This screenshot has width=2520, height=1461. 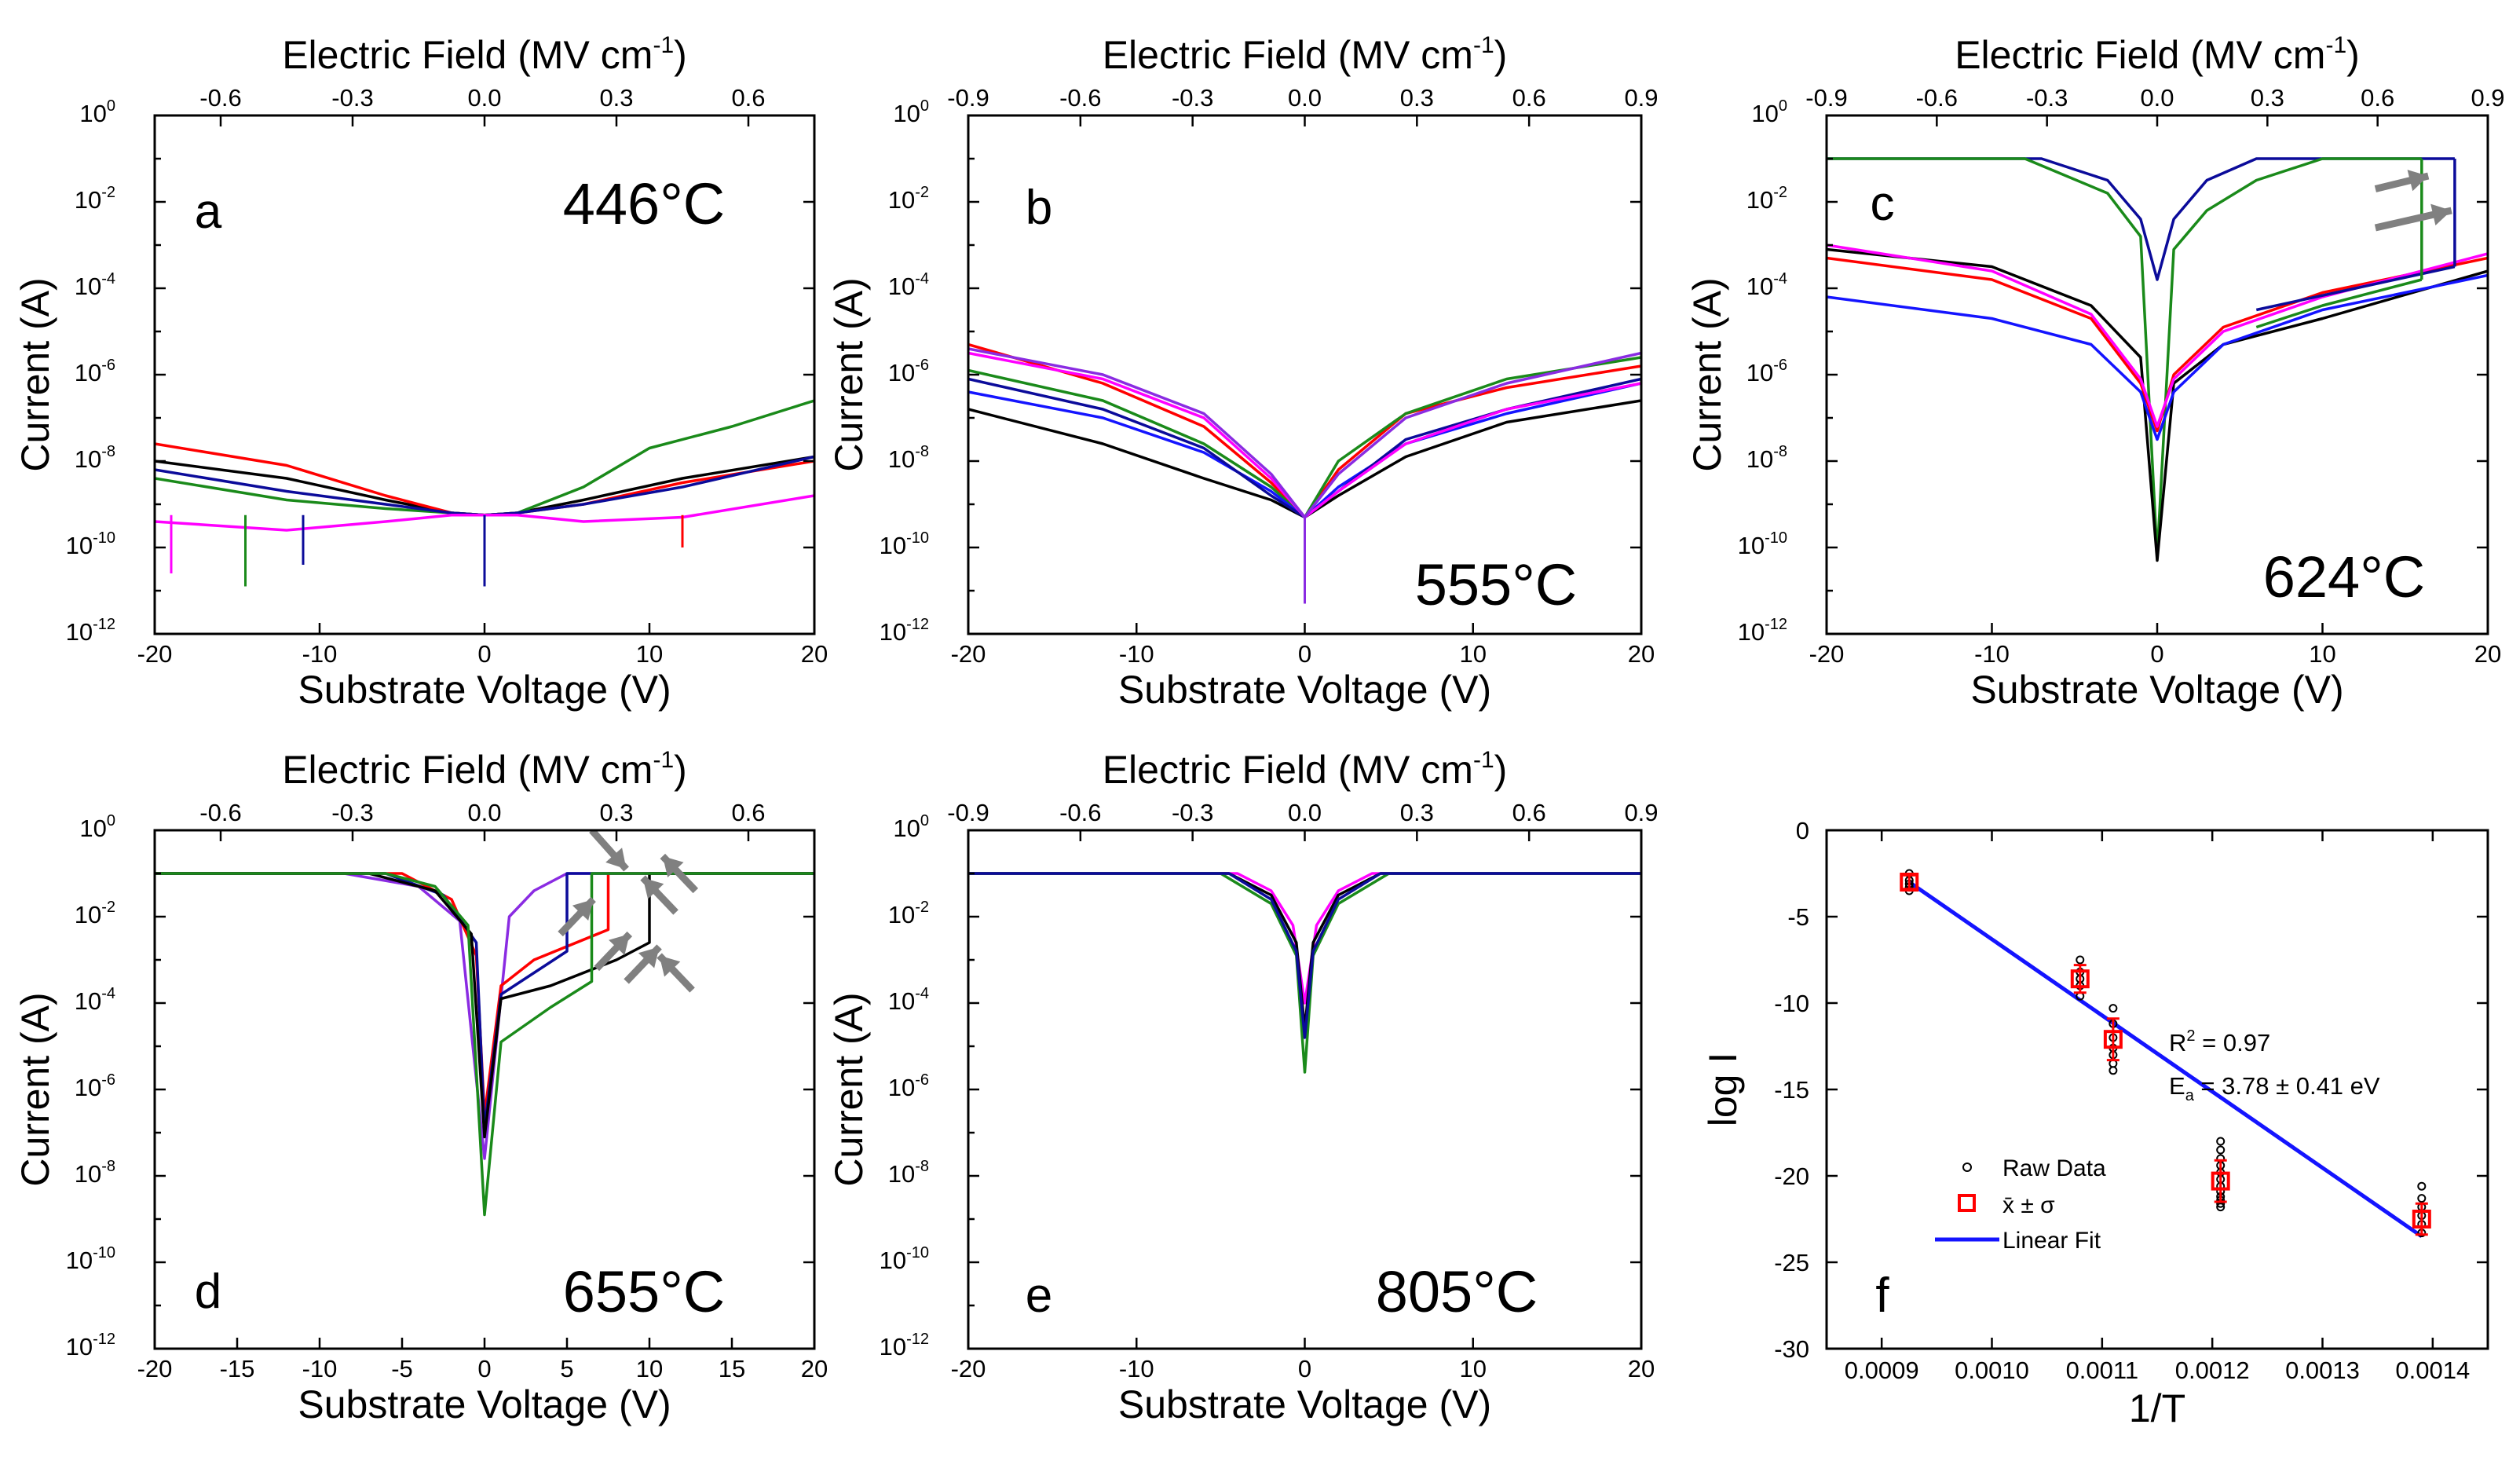 I want to click on text-span: = 3.78 ± 0.41 eV, so click(x=2287, y=1086).